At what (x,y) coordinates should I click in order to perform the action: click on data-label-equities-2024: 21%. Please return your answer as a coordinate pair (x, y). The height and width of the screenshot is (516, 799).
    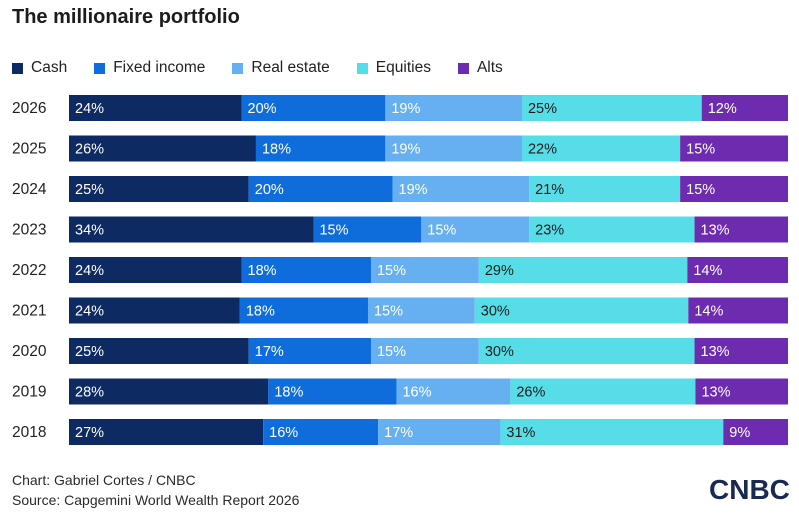
    Looking at the image, I should click on (549, 190).